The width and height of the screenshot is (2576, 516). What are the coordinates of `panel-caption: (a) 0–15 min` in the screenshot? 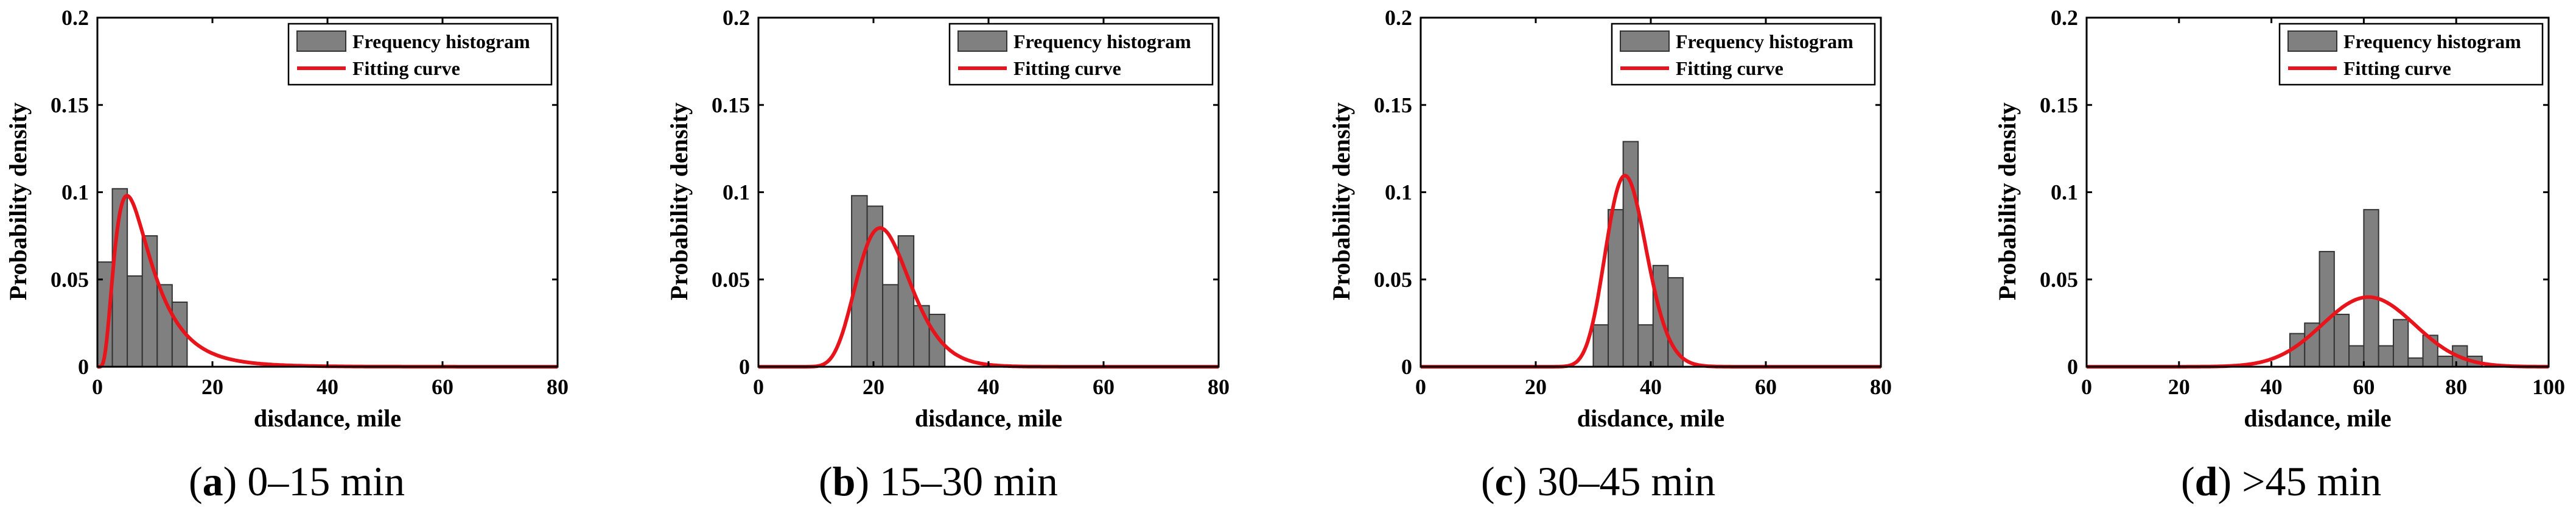 It's located at (297, 481).